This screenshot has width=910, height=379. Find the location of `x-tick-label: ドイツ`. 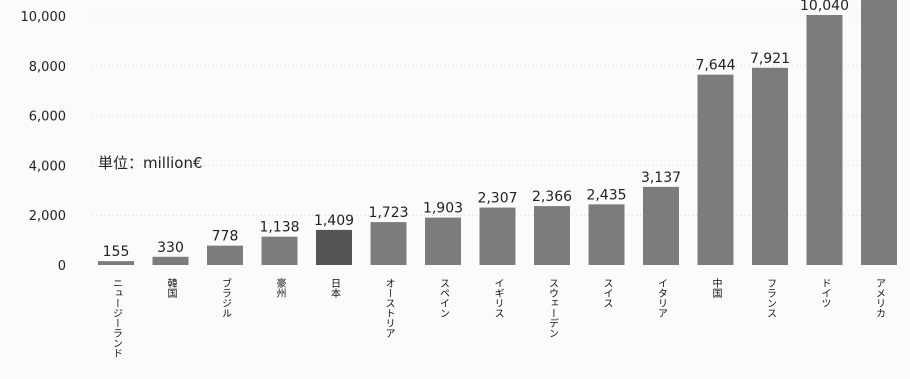

x-tick-label: ドイツ is located at coordinates (825, 293).